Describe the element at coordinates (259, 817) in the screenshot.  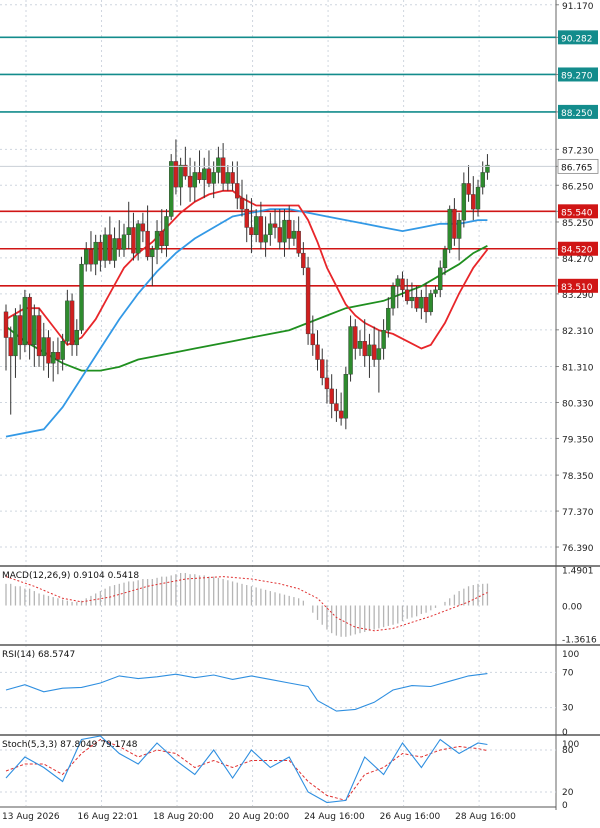
I see `x-tick-label: 20 Aug 20:00` at that location.